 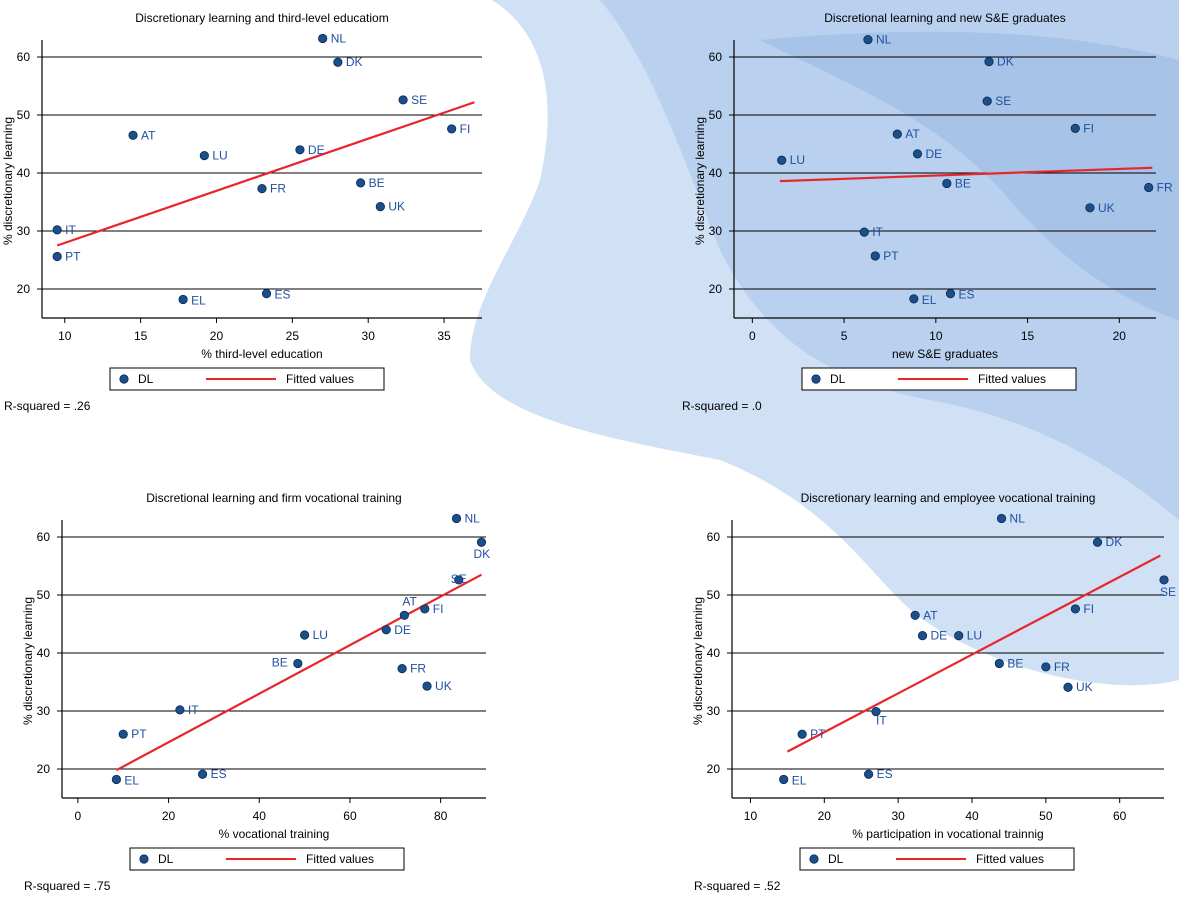 What do you see at coordinates (1028, 336) in the screenshot?
I see `x-tick-label: 15` at bounding box center [1028, 336].